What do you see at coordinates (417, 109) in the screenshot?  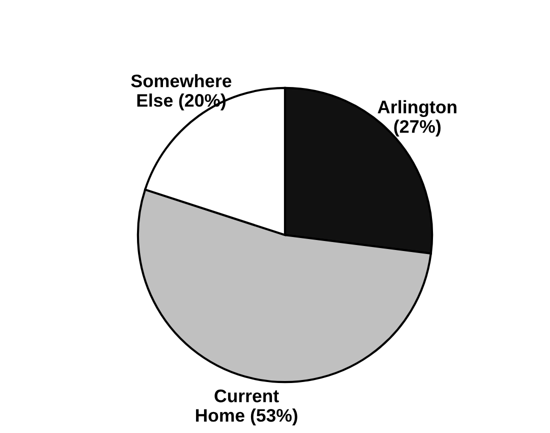 I see `slice-label: Arlington` at bounding box center [417, 109].